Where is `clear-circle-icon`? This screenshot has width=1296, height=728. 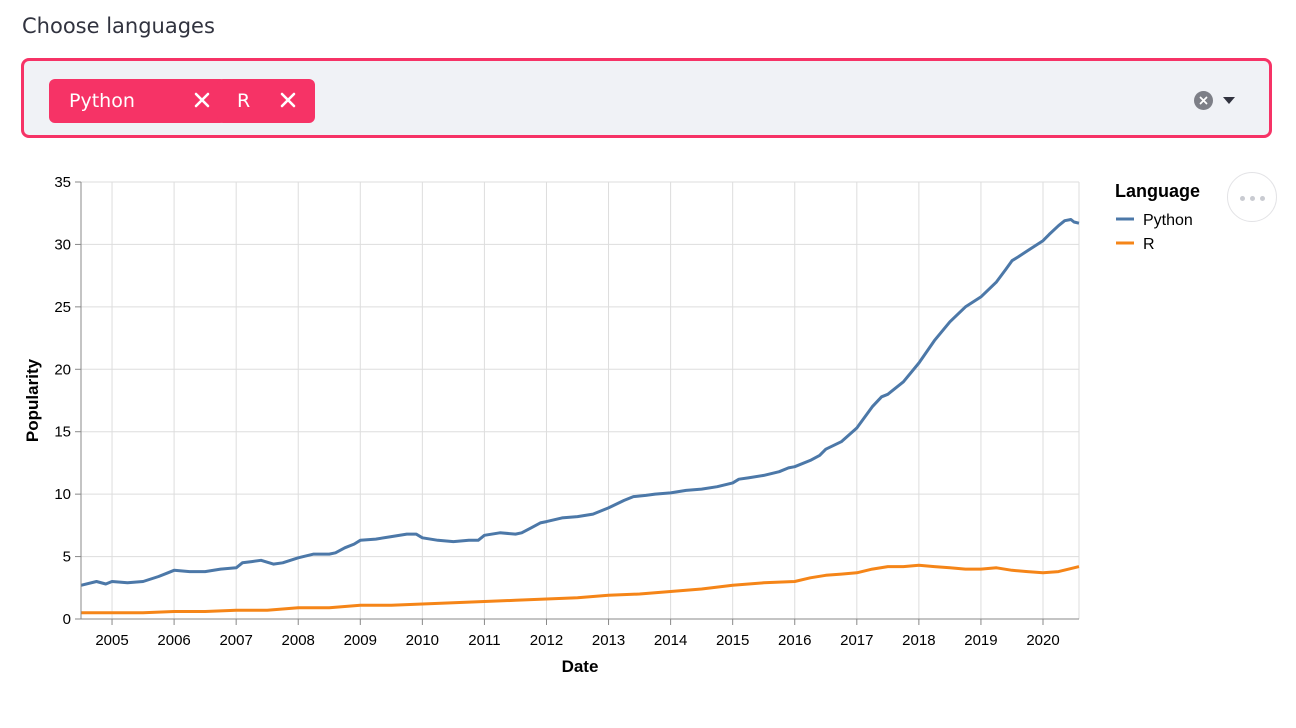
clear-circle-icon is located at coordinates (1203, 100).